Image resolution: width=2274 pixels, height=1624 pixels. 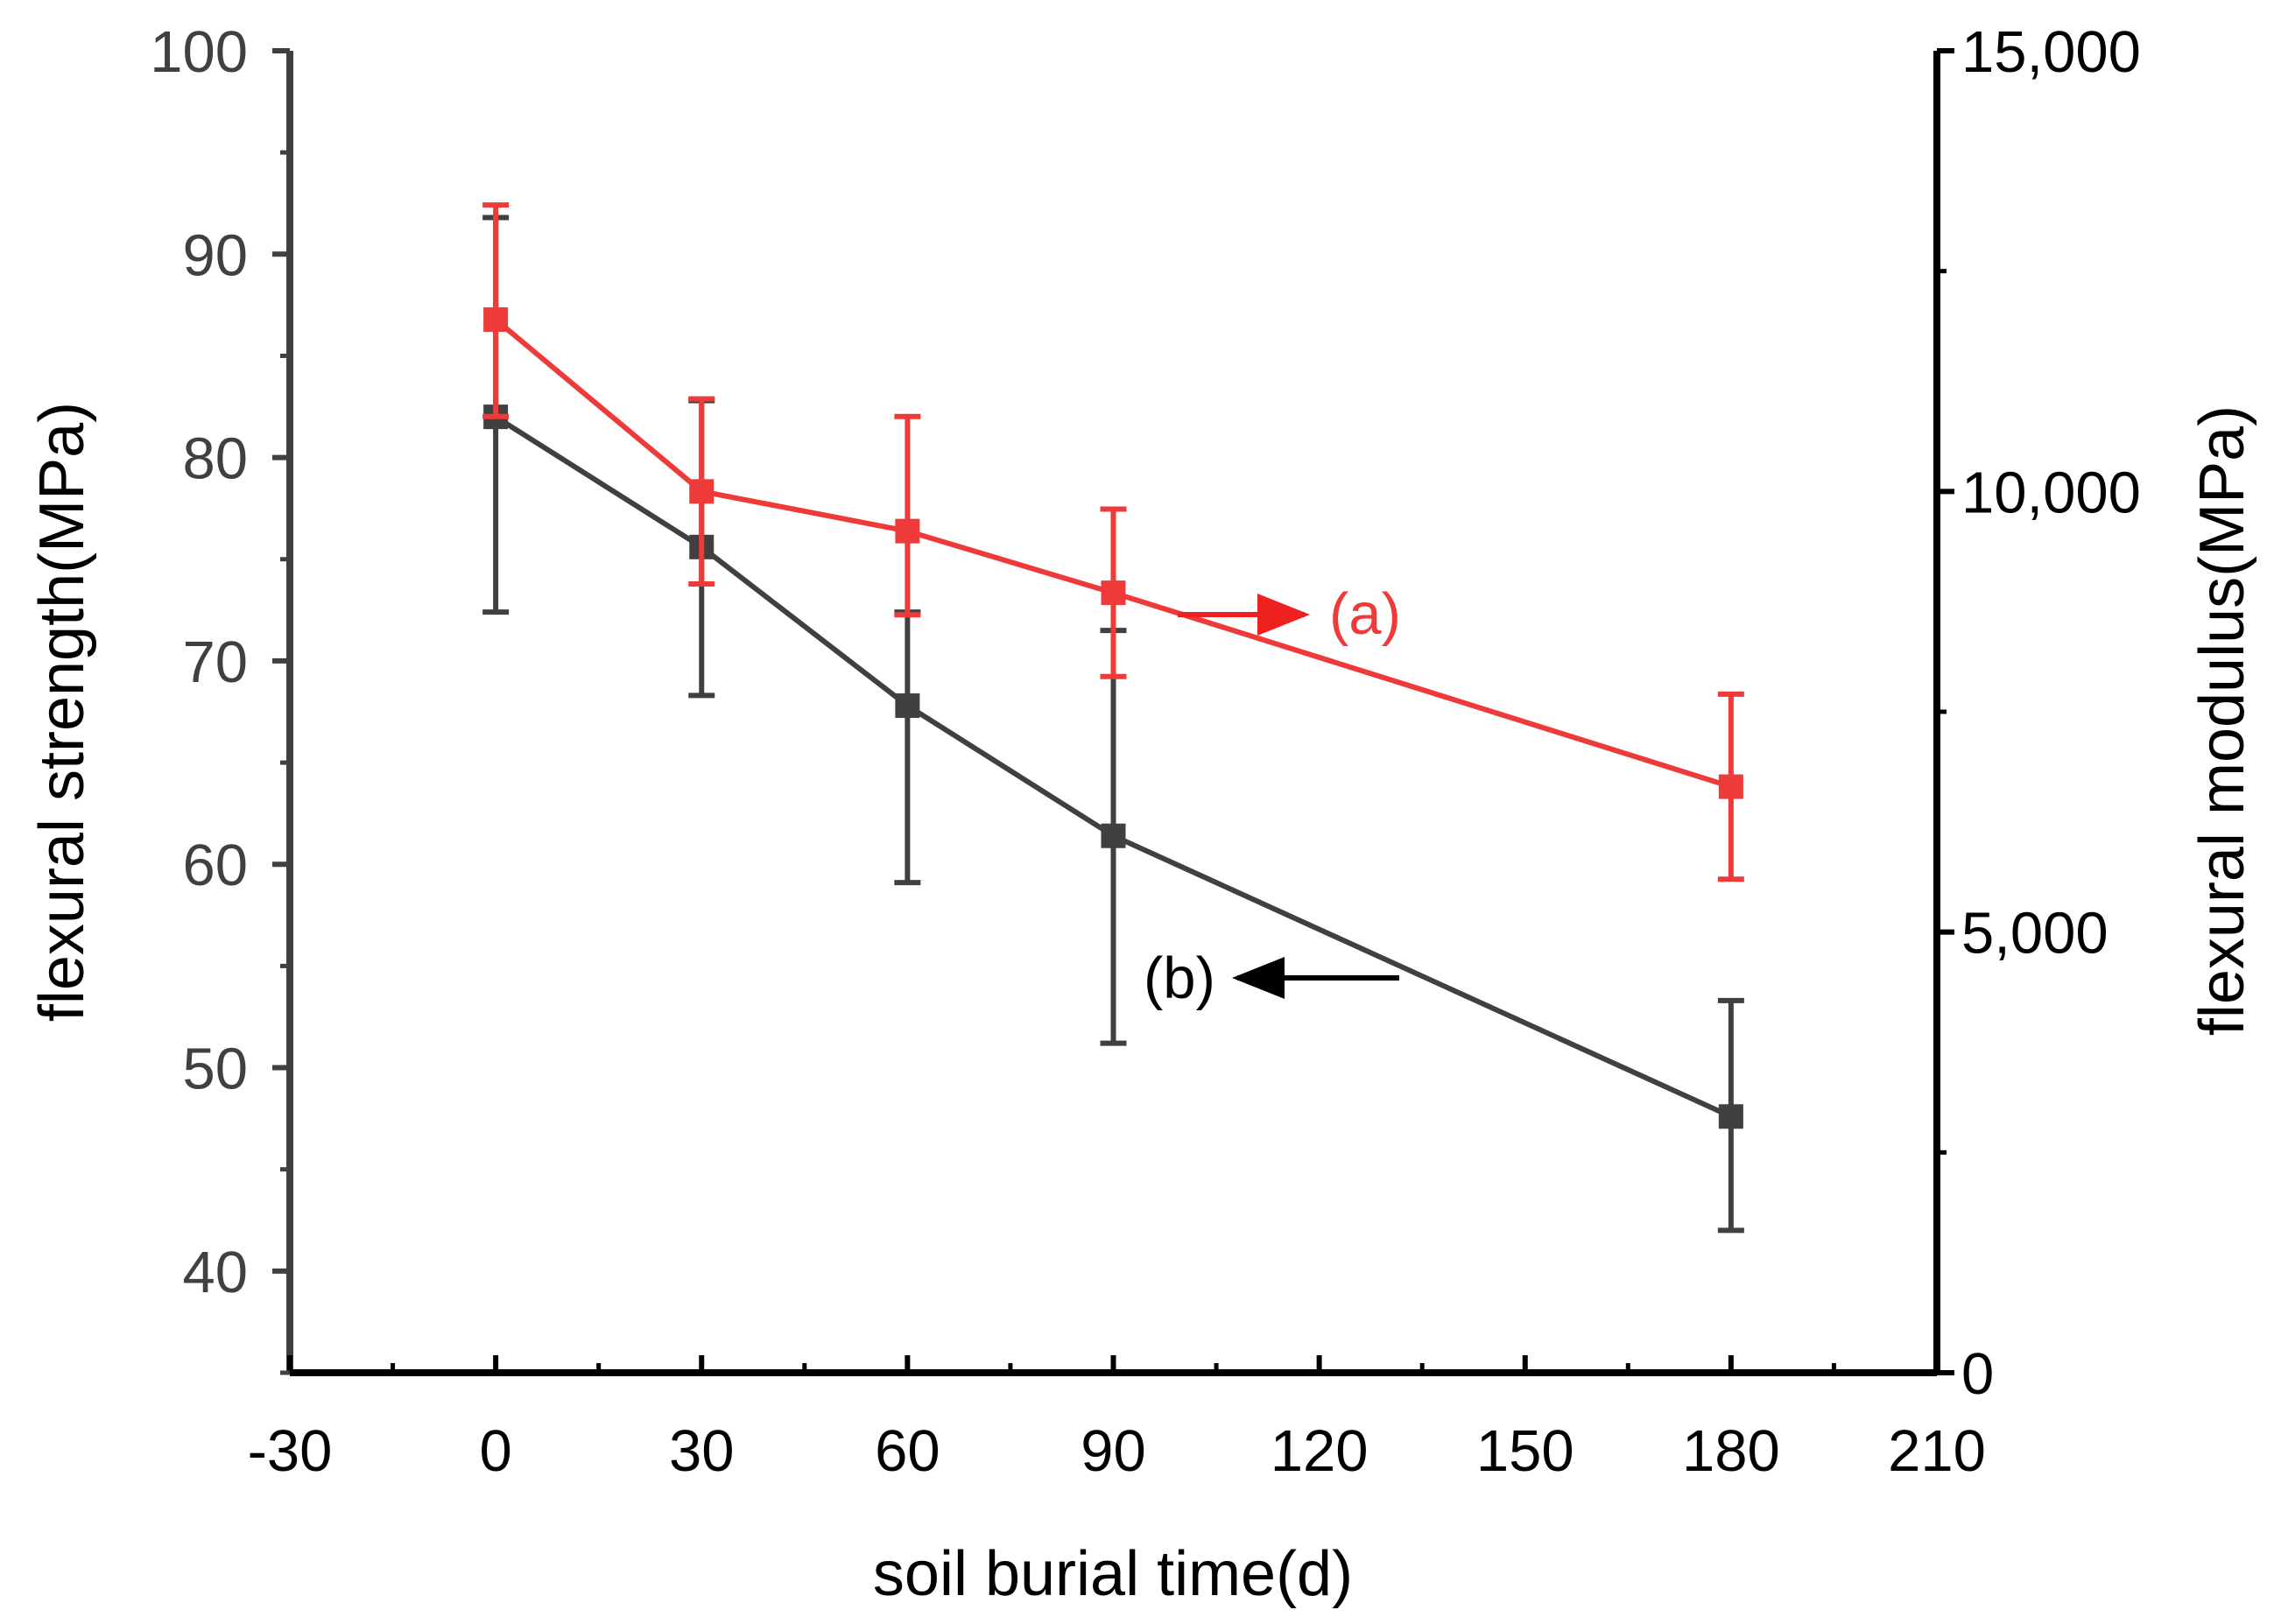 I want to click on x-tick-label: 60, so click(x=907, y=1451).